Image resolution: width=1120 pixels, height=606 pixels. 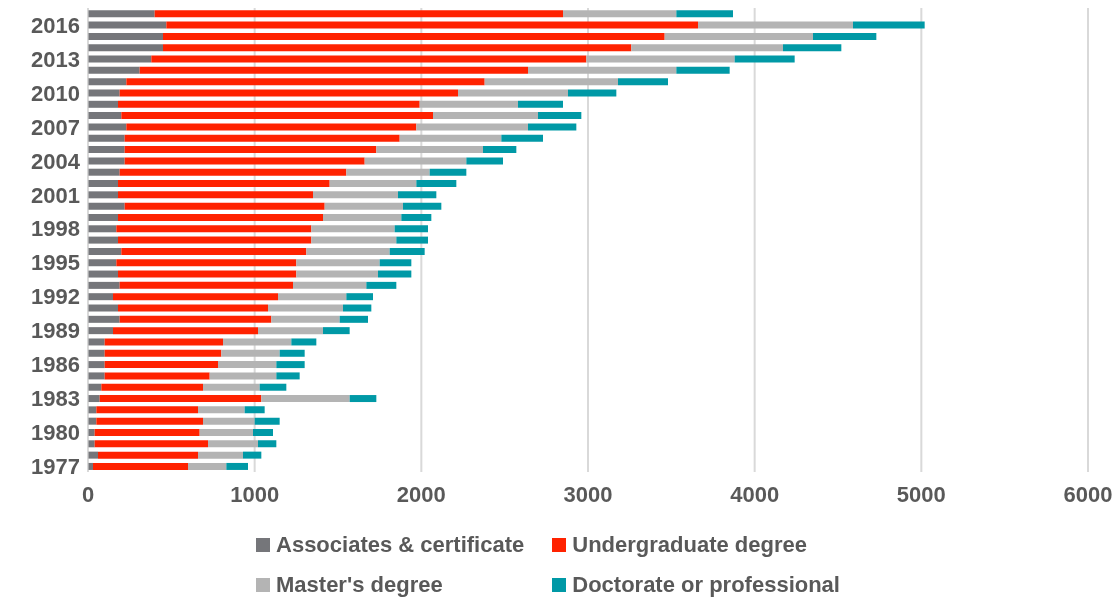 I want to click on x-tick-label: 6000, so click(x=1088, y=494).